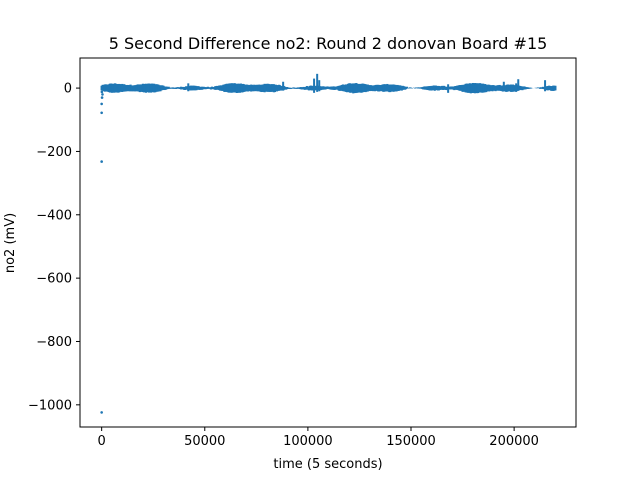  I want to click on y-tick-label: 0, so click(68, 89).